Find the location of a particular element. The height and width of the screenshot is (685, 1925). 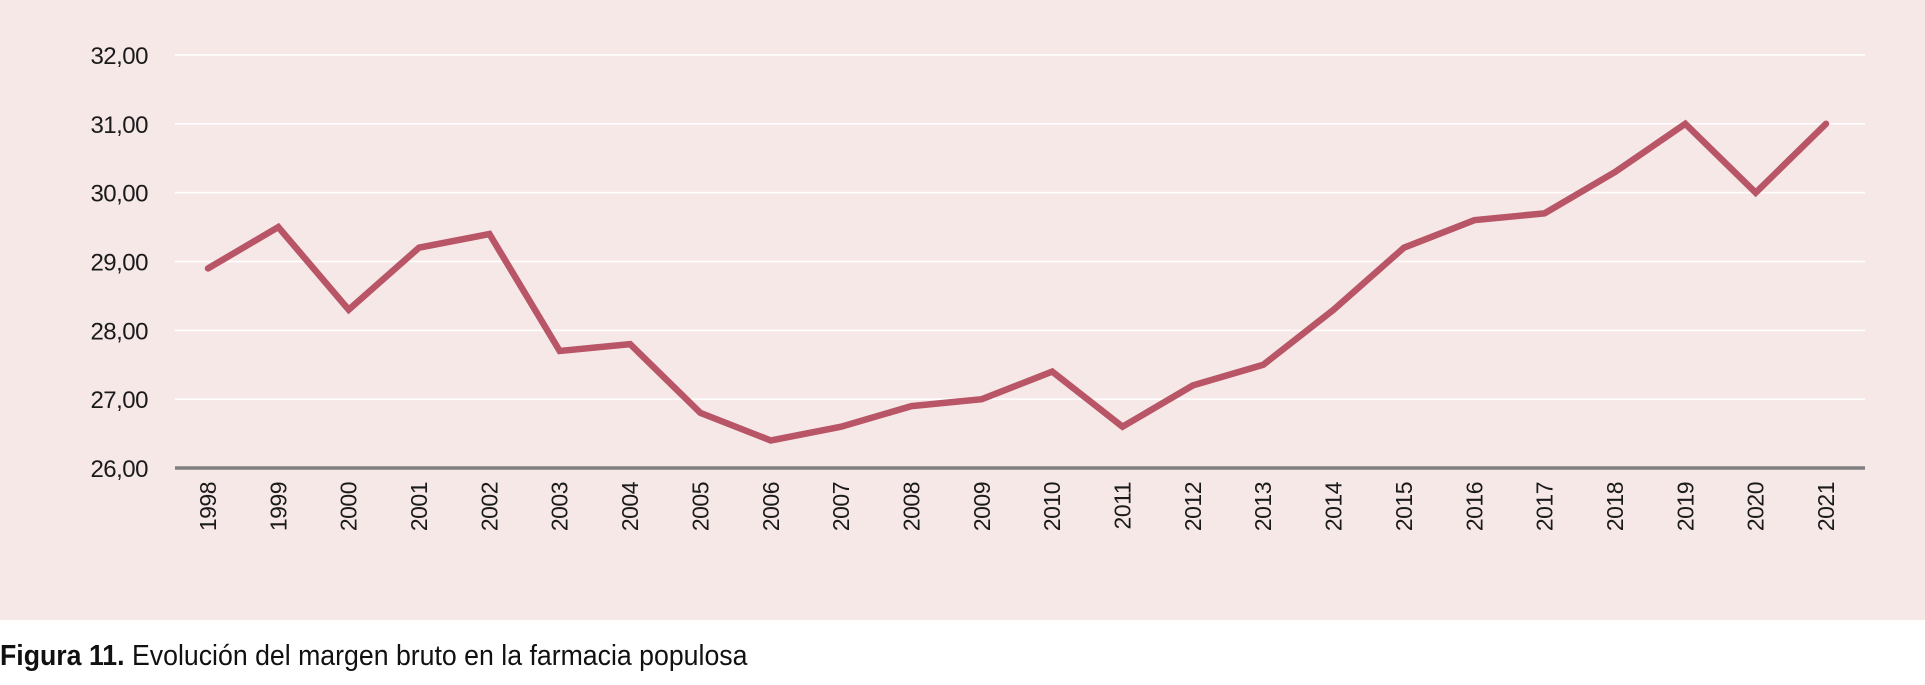

x-tick-label: 2010 is located at coordinates (1052, 506).